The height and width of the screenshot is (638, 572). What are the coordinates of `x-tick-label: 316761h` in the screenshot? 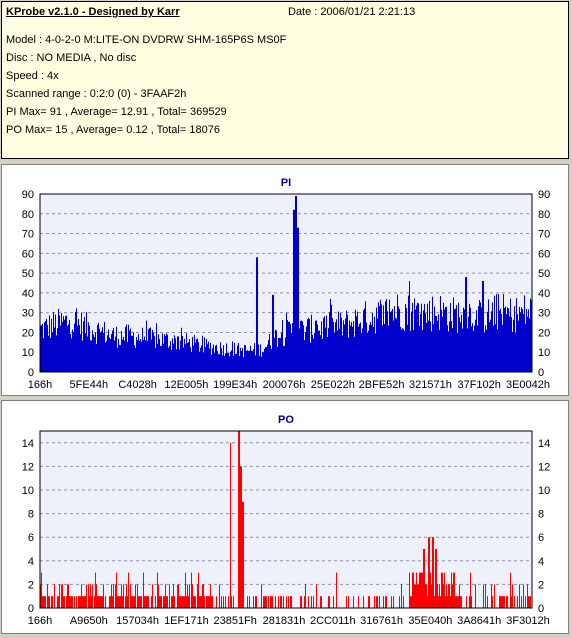 It's located at (381, 621).